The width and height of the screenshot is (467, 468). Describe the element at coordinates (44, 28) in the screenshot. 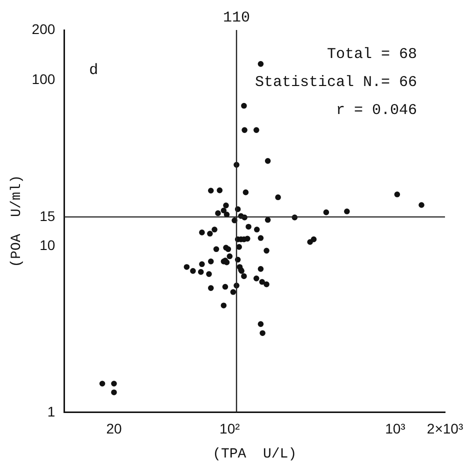

I see `y-tick-label: 200` at that location.